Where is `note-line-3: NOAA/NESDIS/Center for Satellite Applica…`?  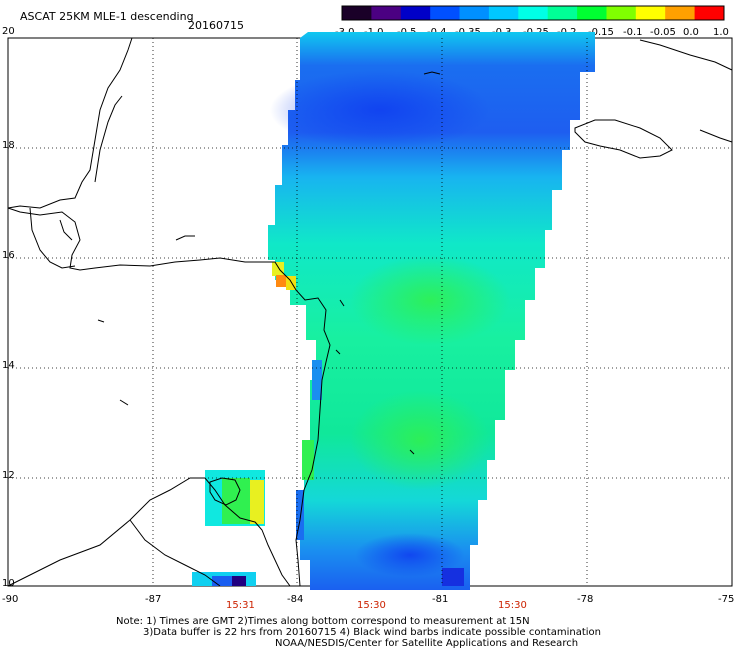
note-line-3: NOAA/NESDIS/Center for Satellite Applica… is located at coordinates (427, 643).